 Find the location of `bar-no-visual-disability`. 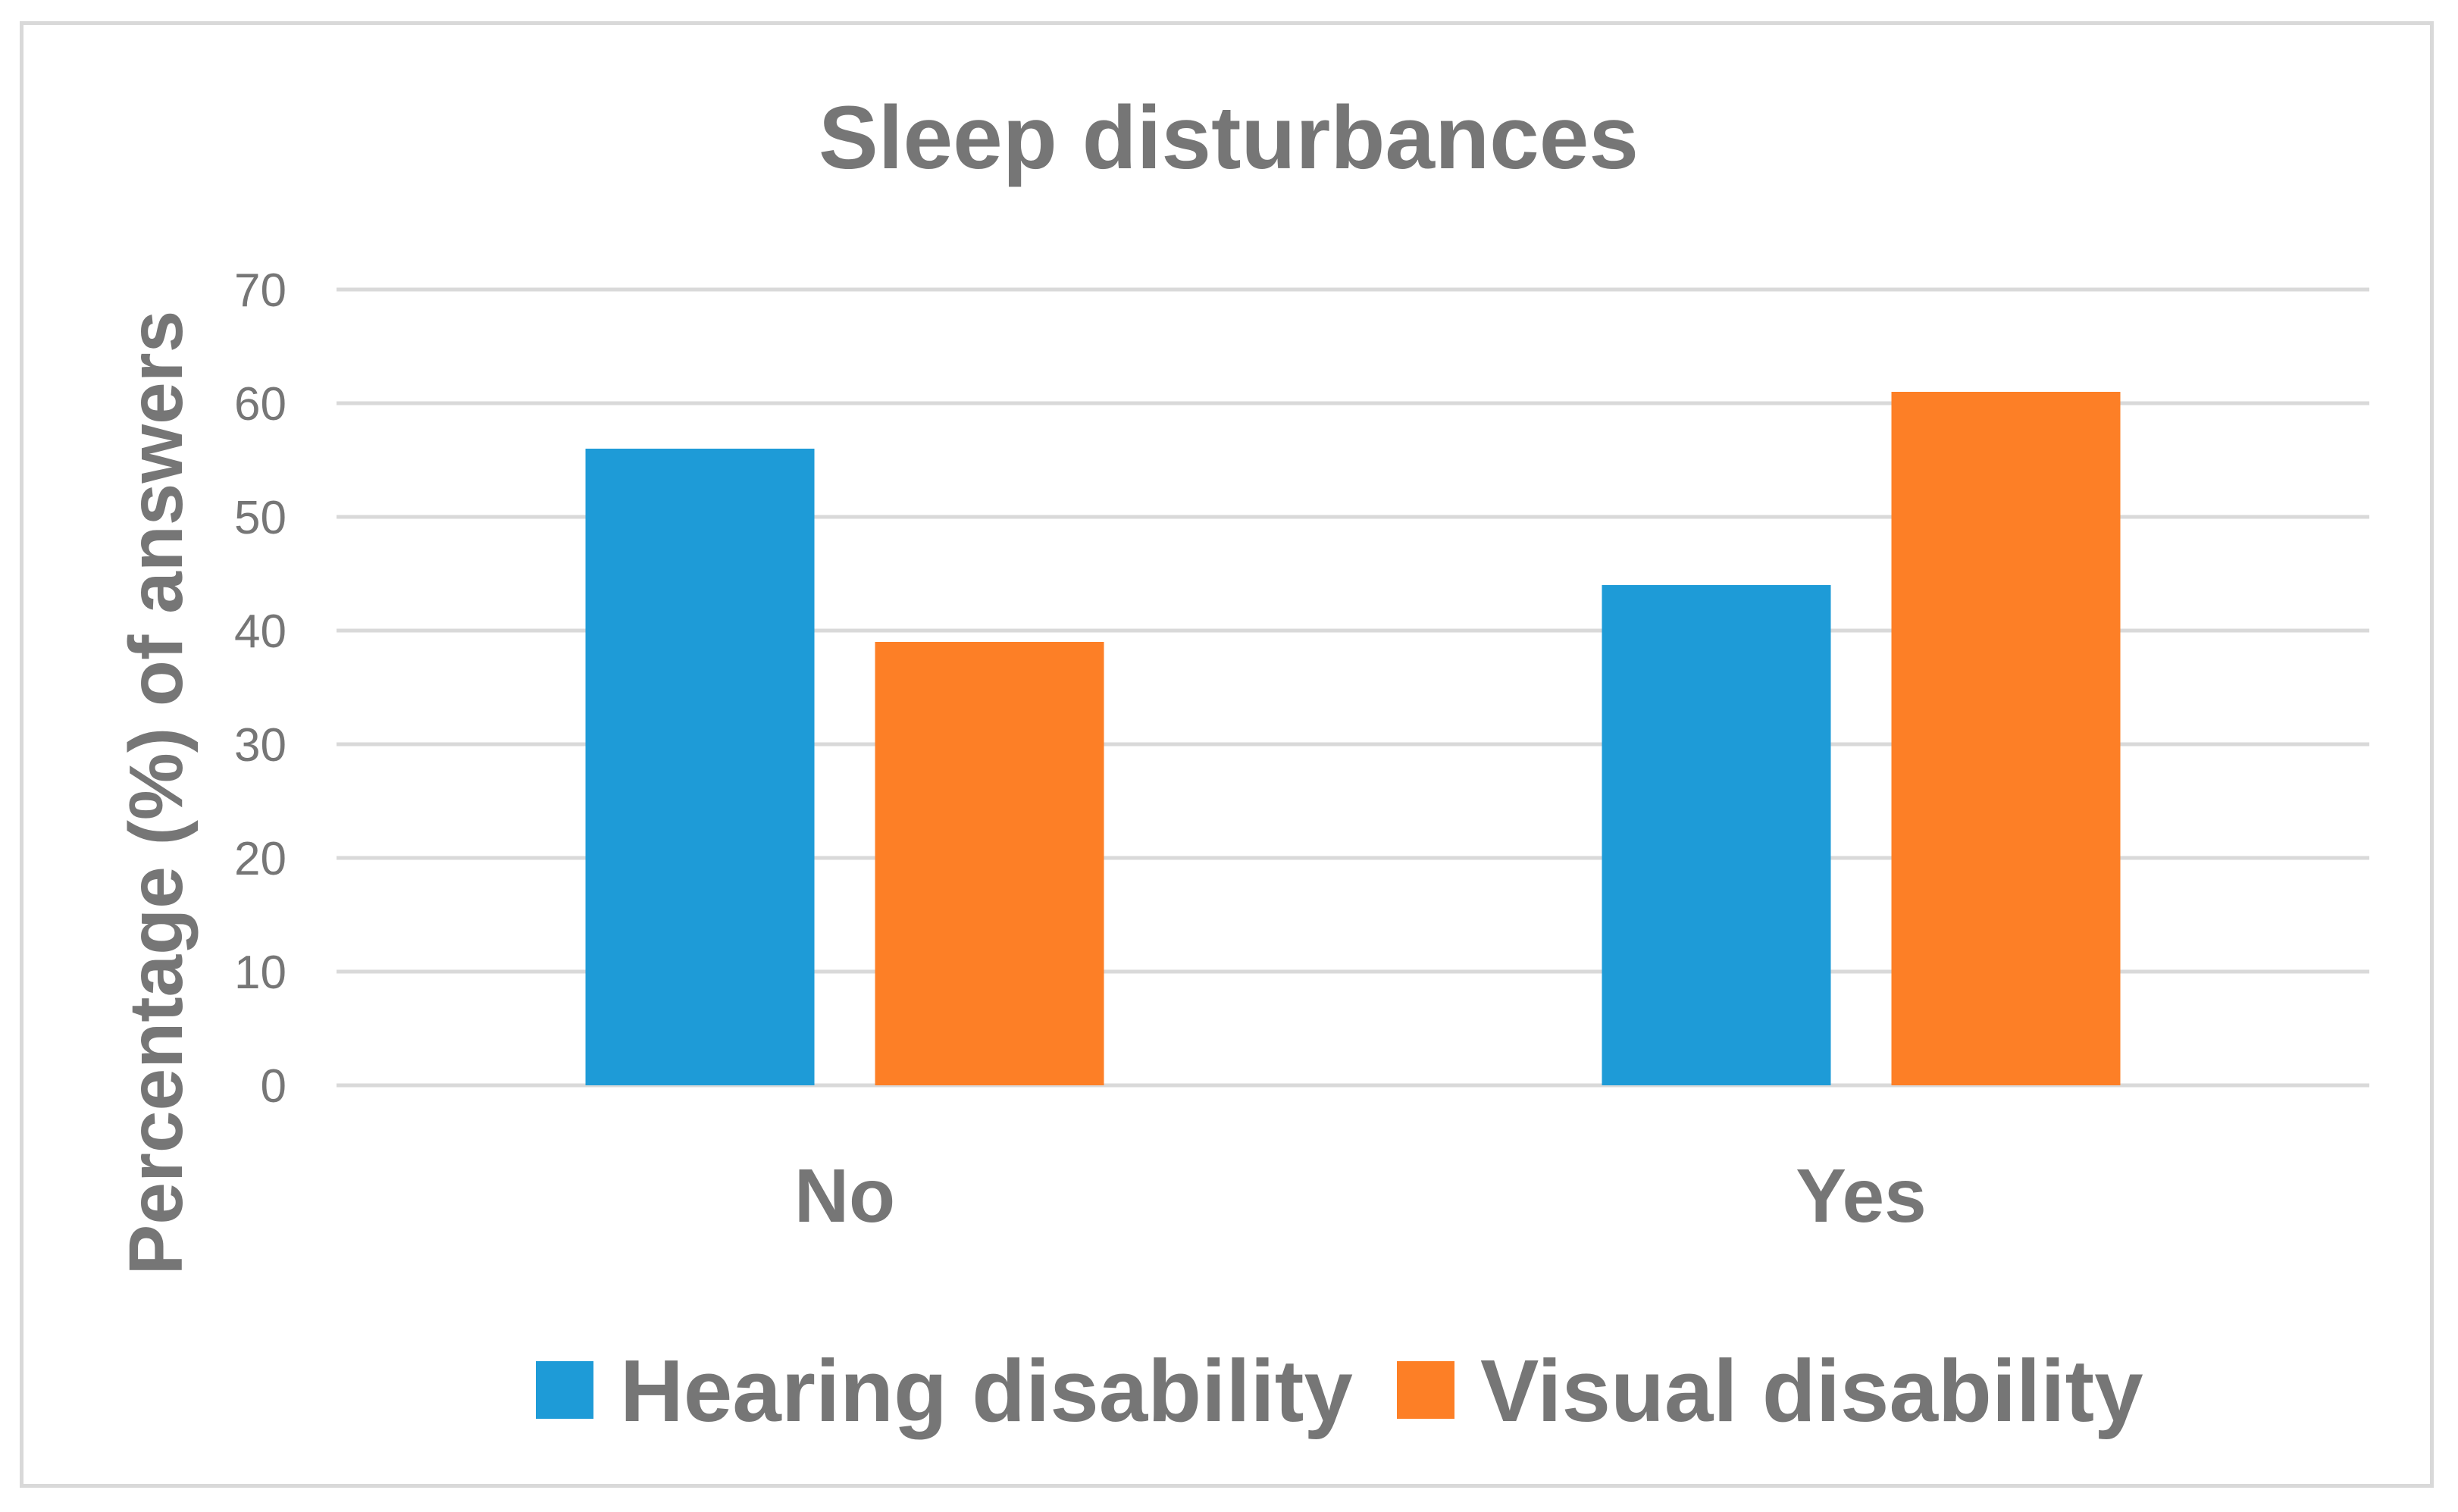

bar-no-visual-disability is located at coordinates (989, 864).